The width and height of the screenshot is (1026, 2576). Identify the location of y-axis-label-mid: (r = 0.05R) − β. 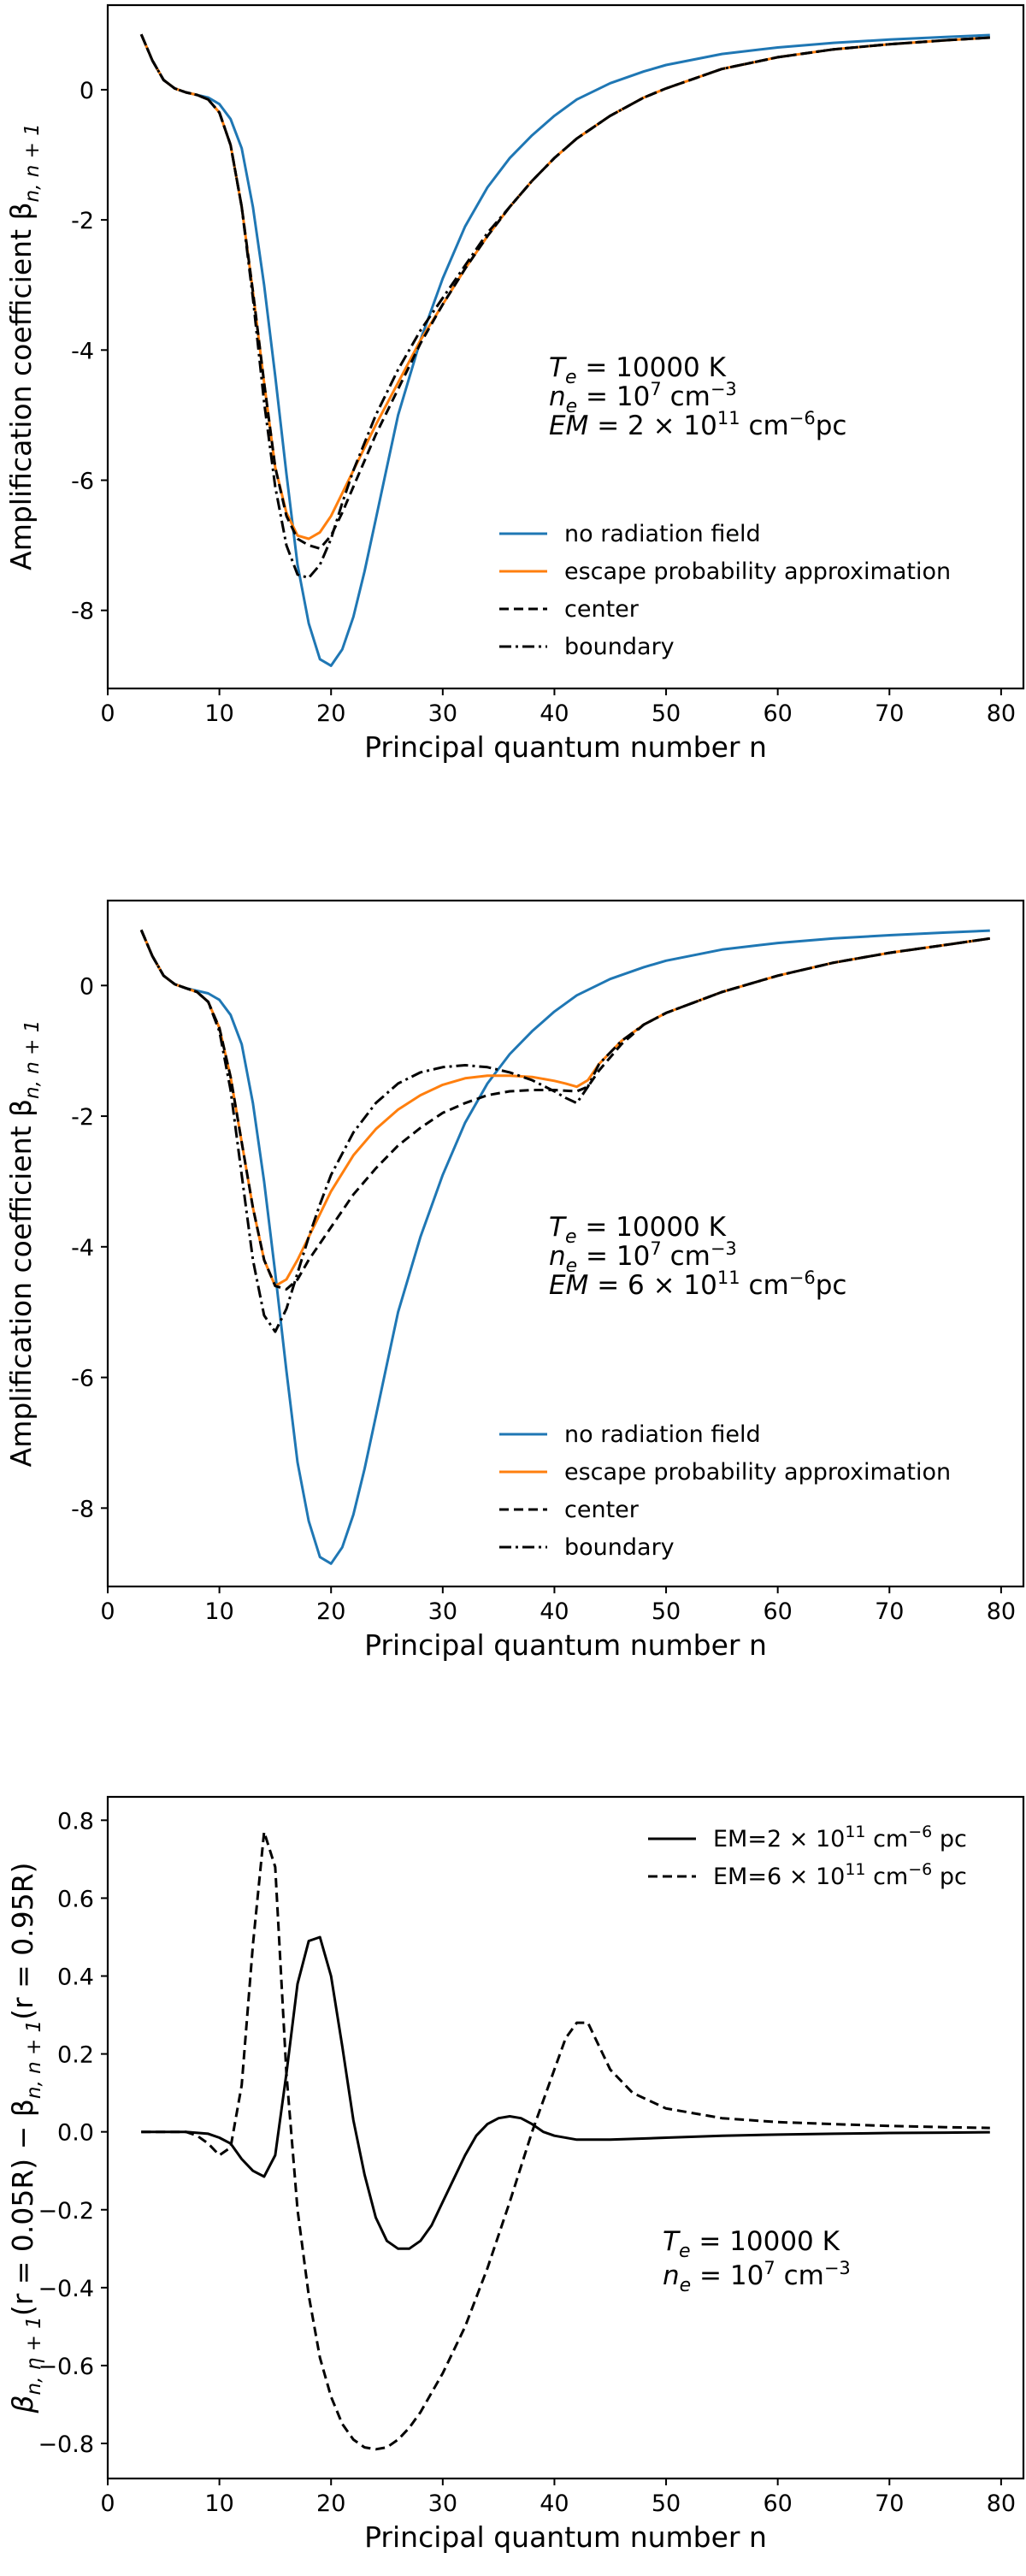
(22, 2207).